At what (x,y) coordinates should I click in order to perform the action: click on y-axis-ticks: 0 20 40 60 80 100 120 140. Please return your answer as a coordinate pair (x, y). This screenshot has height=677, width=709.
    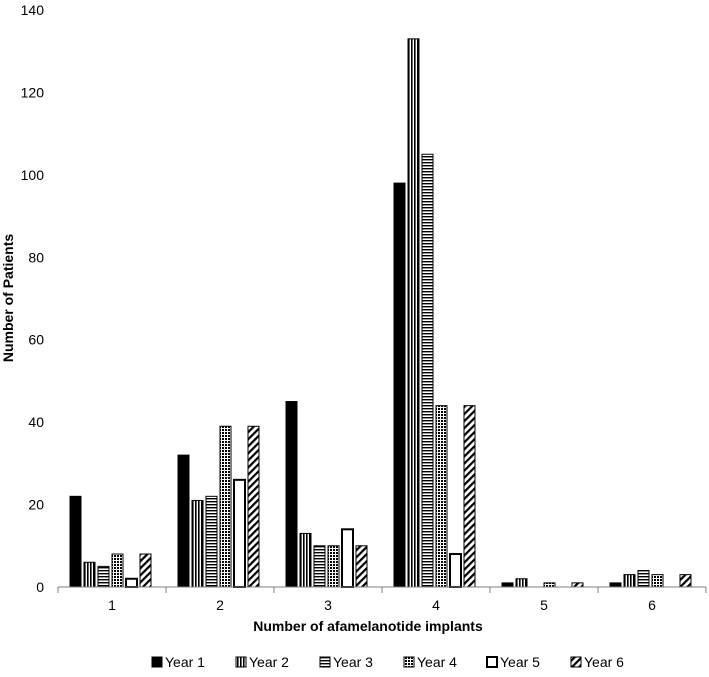
    Looking at the image, I should click on (33, 298).